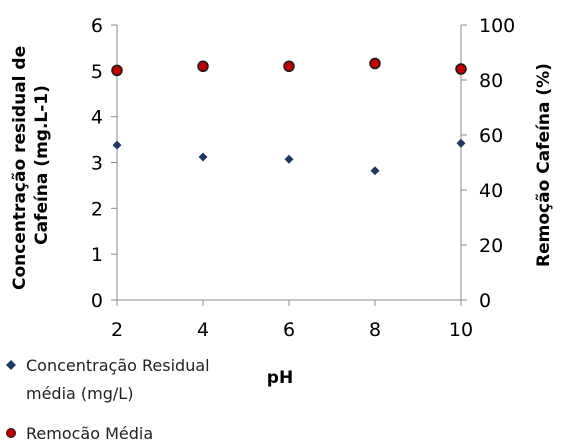 The height and width of the screenshot is (448, 561). Describe the element at coordinates (118, 365) in the screenshot. I see `legend-label-line-1: Concentração Residual` at that location.